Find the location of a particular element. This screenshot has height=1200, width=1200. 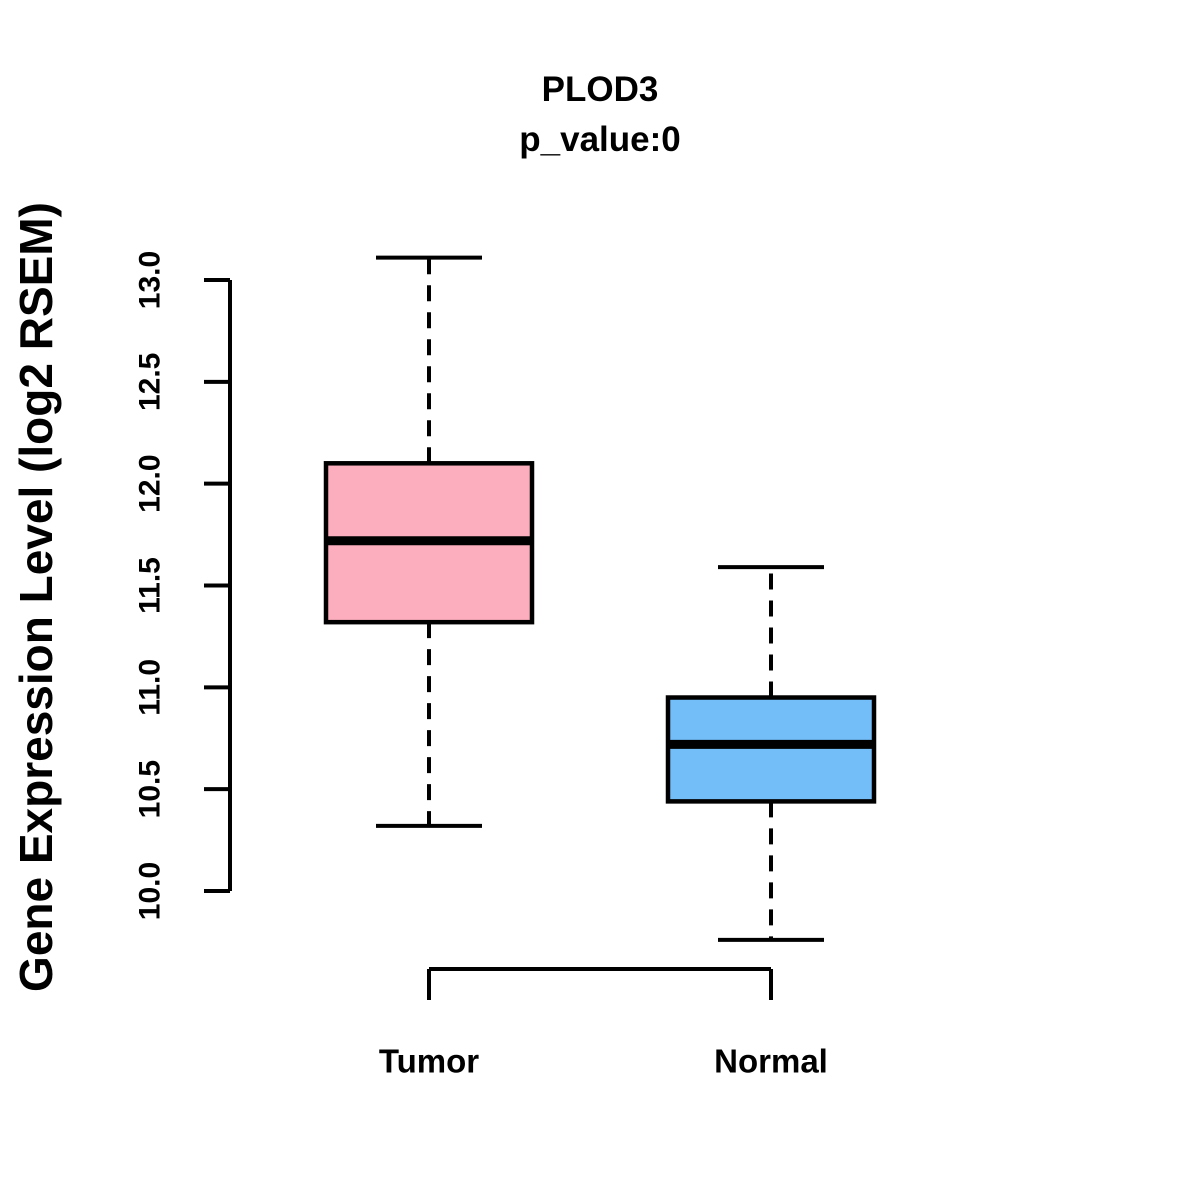

x-axis-label-normal: Normal is located at coordinates (771, 1061).